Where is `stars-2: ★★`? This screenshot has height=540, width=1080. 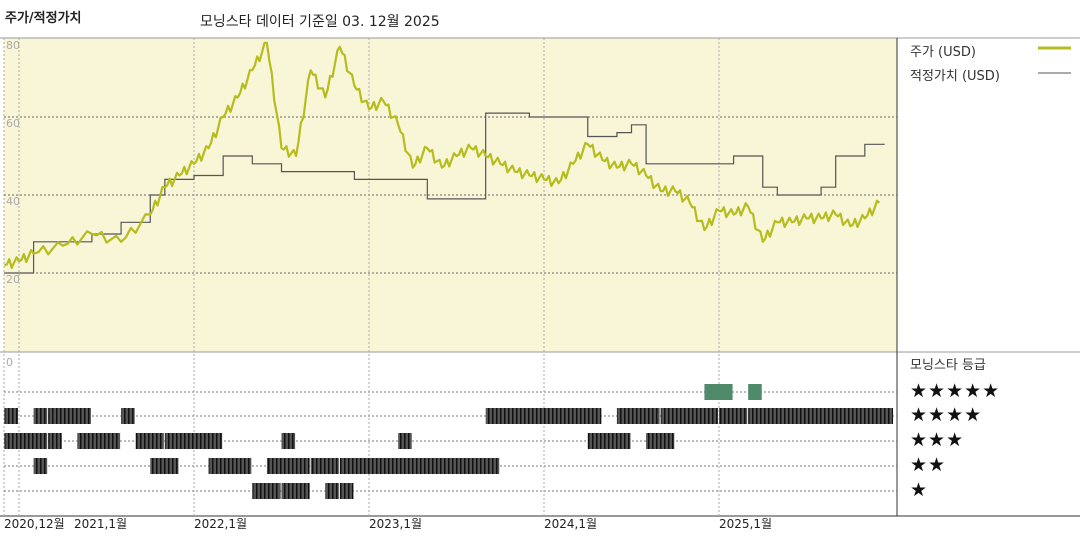 stars-2: ★★ is located at coordinates (928, 465).